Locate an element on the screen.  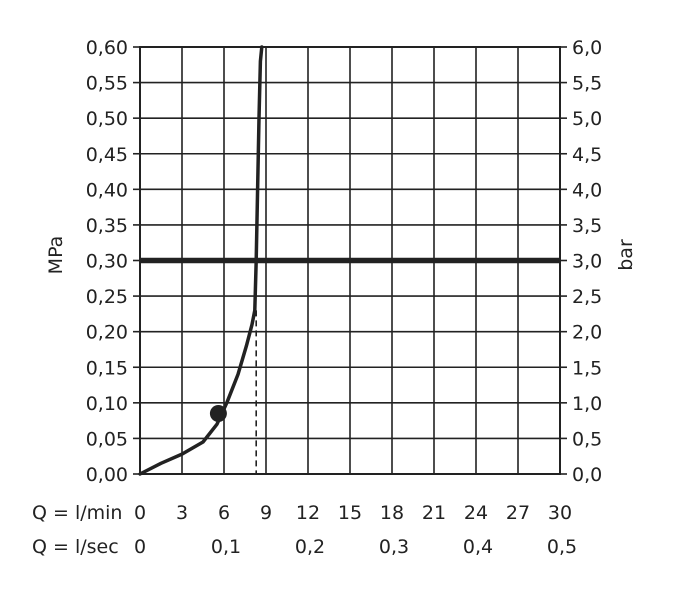
x-tick-label-lmin: 0 is located at coordinates (140, 513).